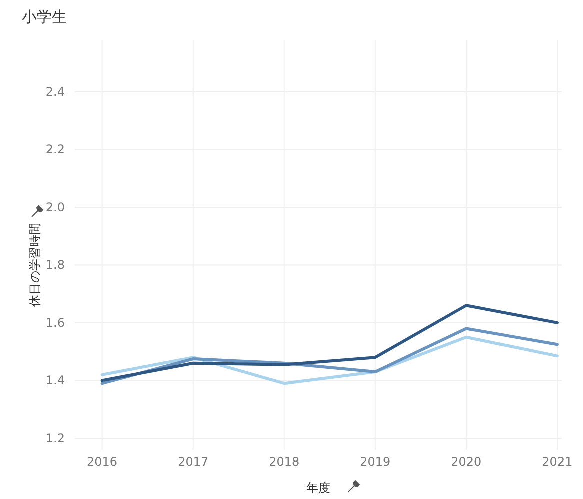 The image size is (583, 499). I want to click on x-tick-label: 2019, so click(375, 462).